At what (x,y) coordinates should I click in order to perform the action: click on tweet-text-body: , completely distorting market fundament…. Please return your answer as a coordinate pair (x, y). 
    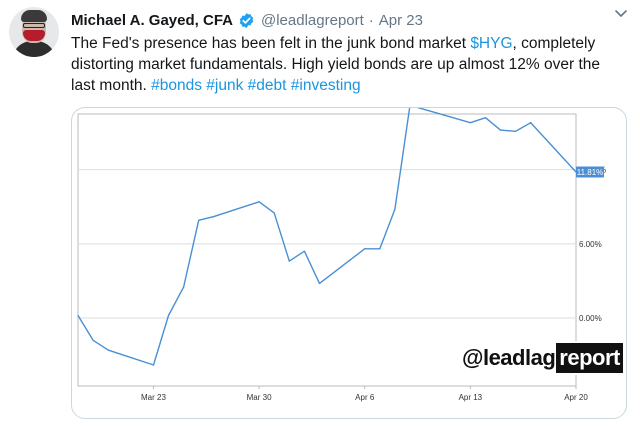
    Looking at the image, I should click on (336, 64).